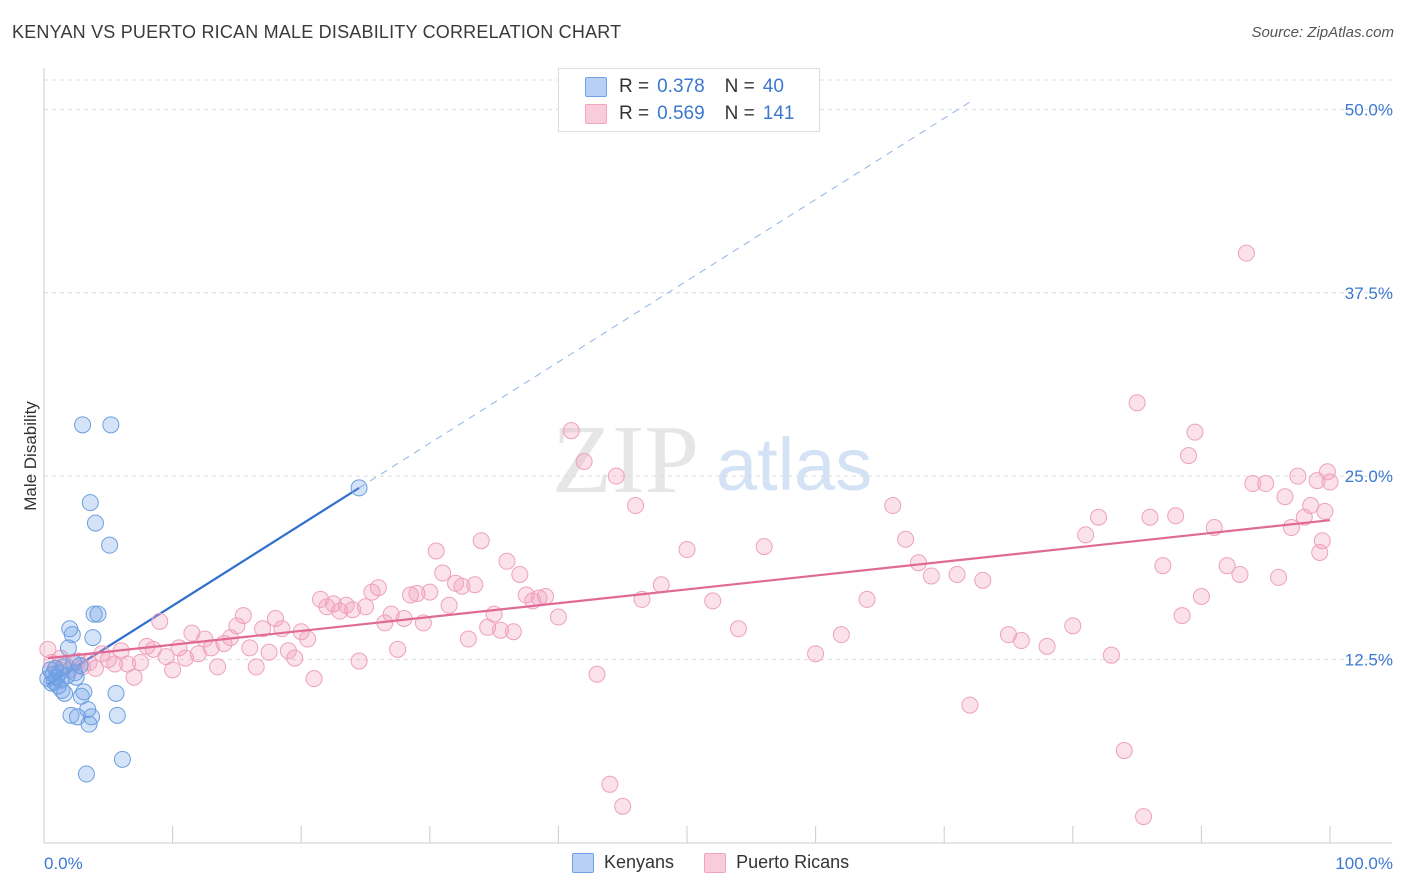 The height and width of the screenshot is (892, 1406). I want to click on legend-item-puerto-ricans: Puerto Ricans, so click(776, 862).